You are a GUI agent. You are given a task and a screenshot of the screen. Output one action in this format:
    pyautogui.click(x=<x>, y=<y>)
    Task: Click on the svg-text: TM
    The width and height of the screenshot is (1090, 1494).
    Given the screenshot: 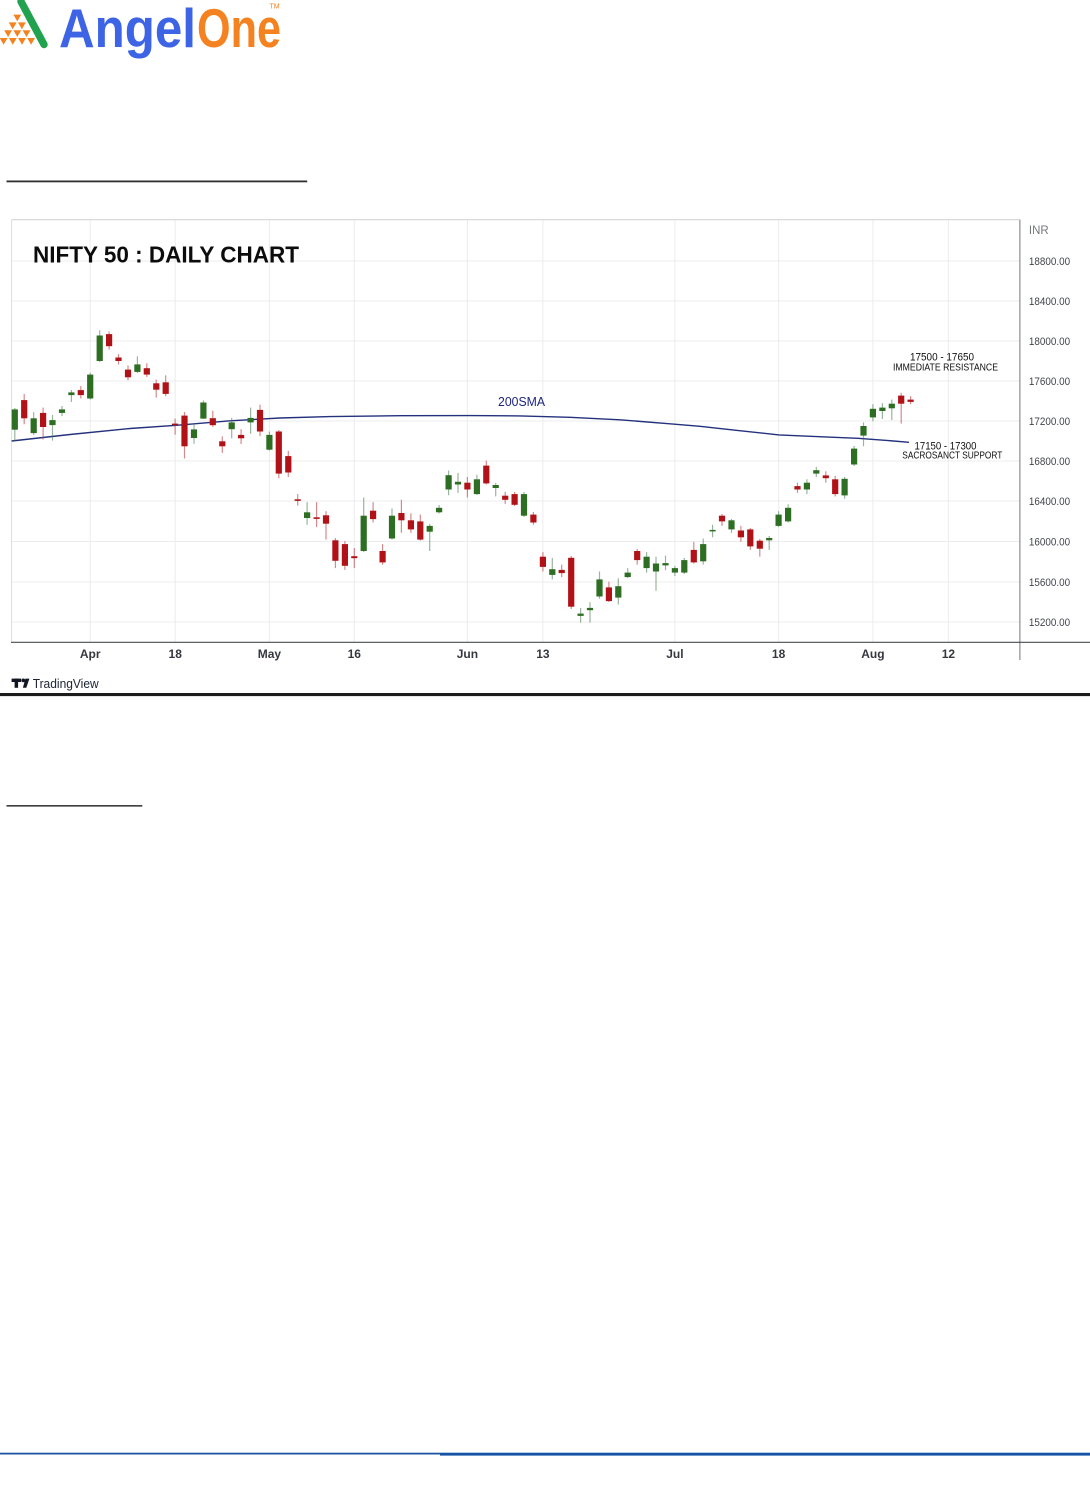 What is the action you would take?
    pyautogui.click(x=275, y=7)
    